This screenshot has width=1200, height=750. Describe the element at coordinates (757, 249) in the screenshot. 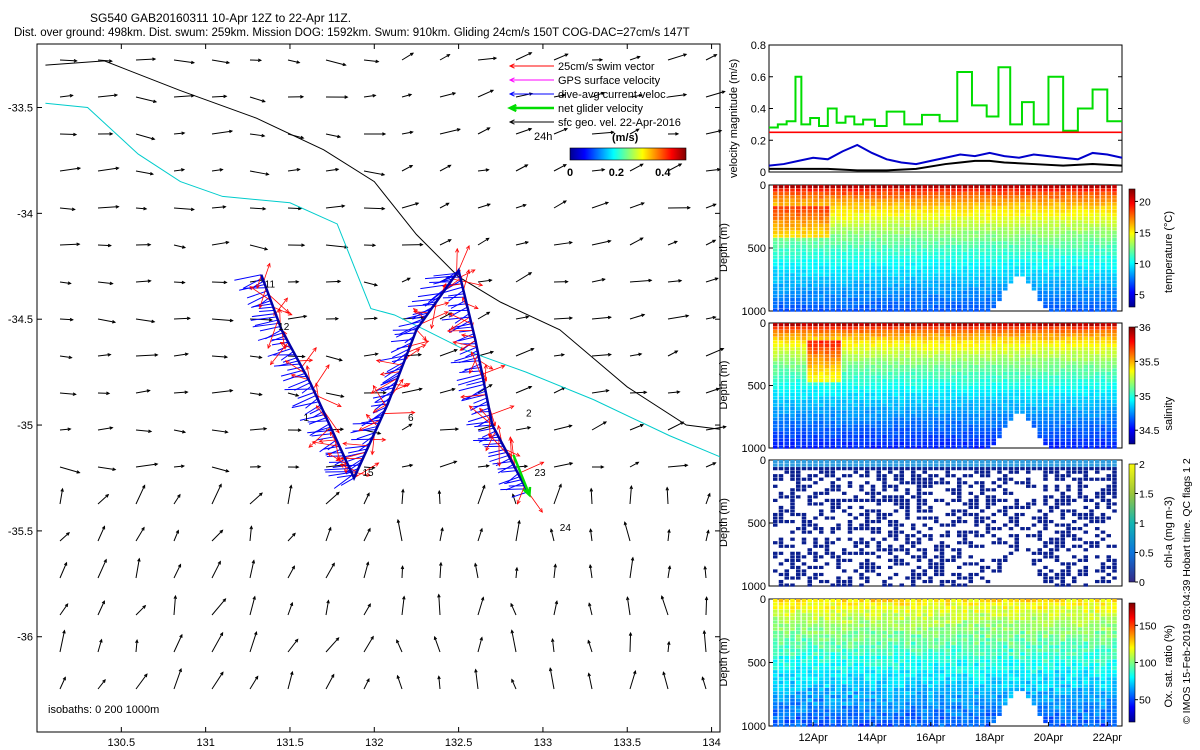

I see `profile-y-tick-label: 500` at that location.